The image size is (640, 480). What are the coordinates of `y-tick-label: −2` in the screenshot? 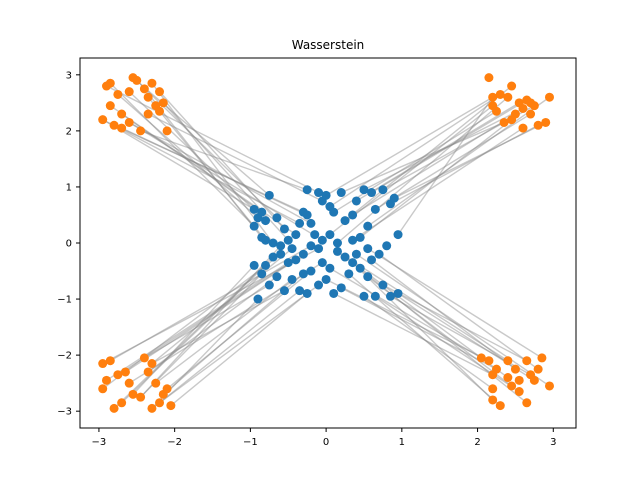 It's located at (64, 356).